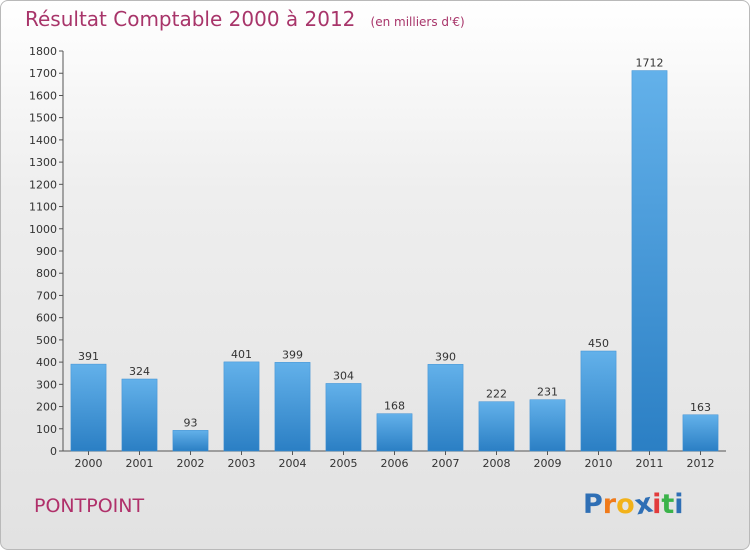 This screenshot has height=550, width=750. Describe the element at coordinates (395, 463) in the screenshot. I see `x-tick-label-2006: 2006` at that location.